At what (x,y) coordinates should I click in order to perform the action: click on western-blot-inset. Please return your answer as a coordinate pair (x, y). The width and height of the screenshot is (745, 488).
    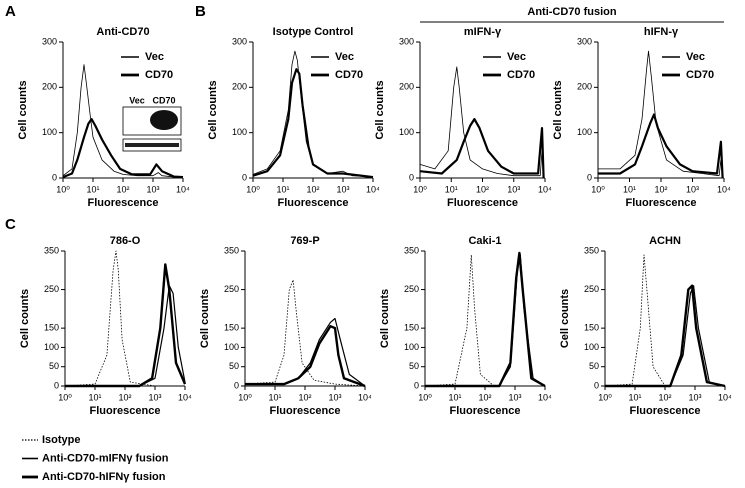
    Looking at the image, I should click on (152, 129).